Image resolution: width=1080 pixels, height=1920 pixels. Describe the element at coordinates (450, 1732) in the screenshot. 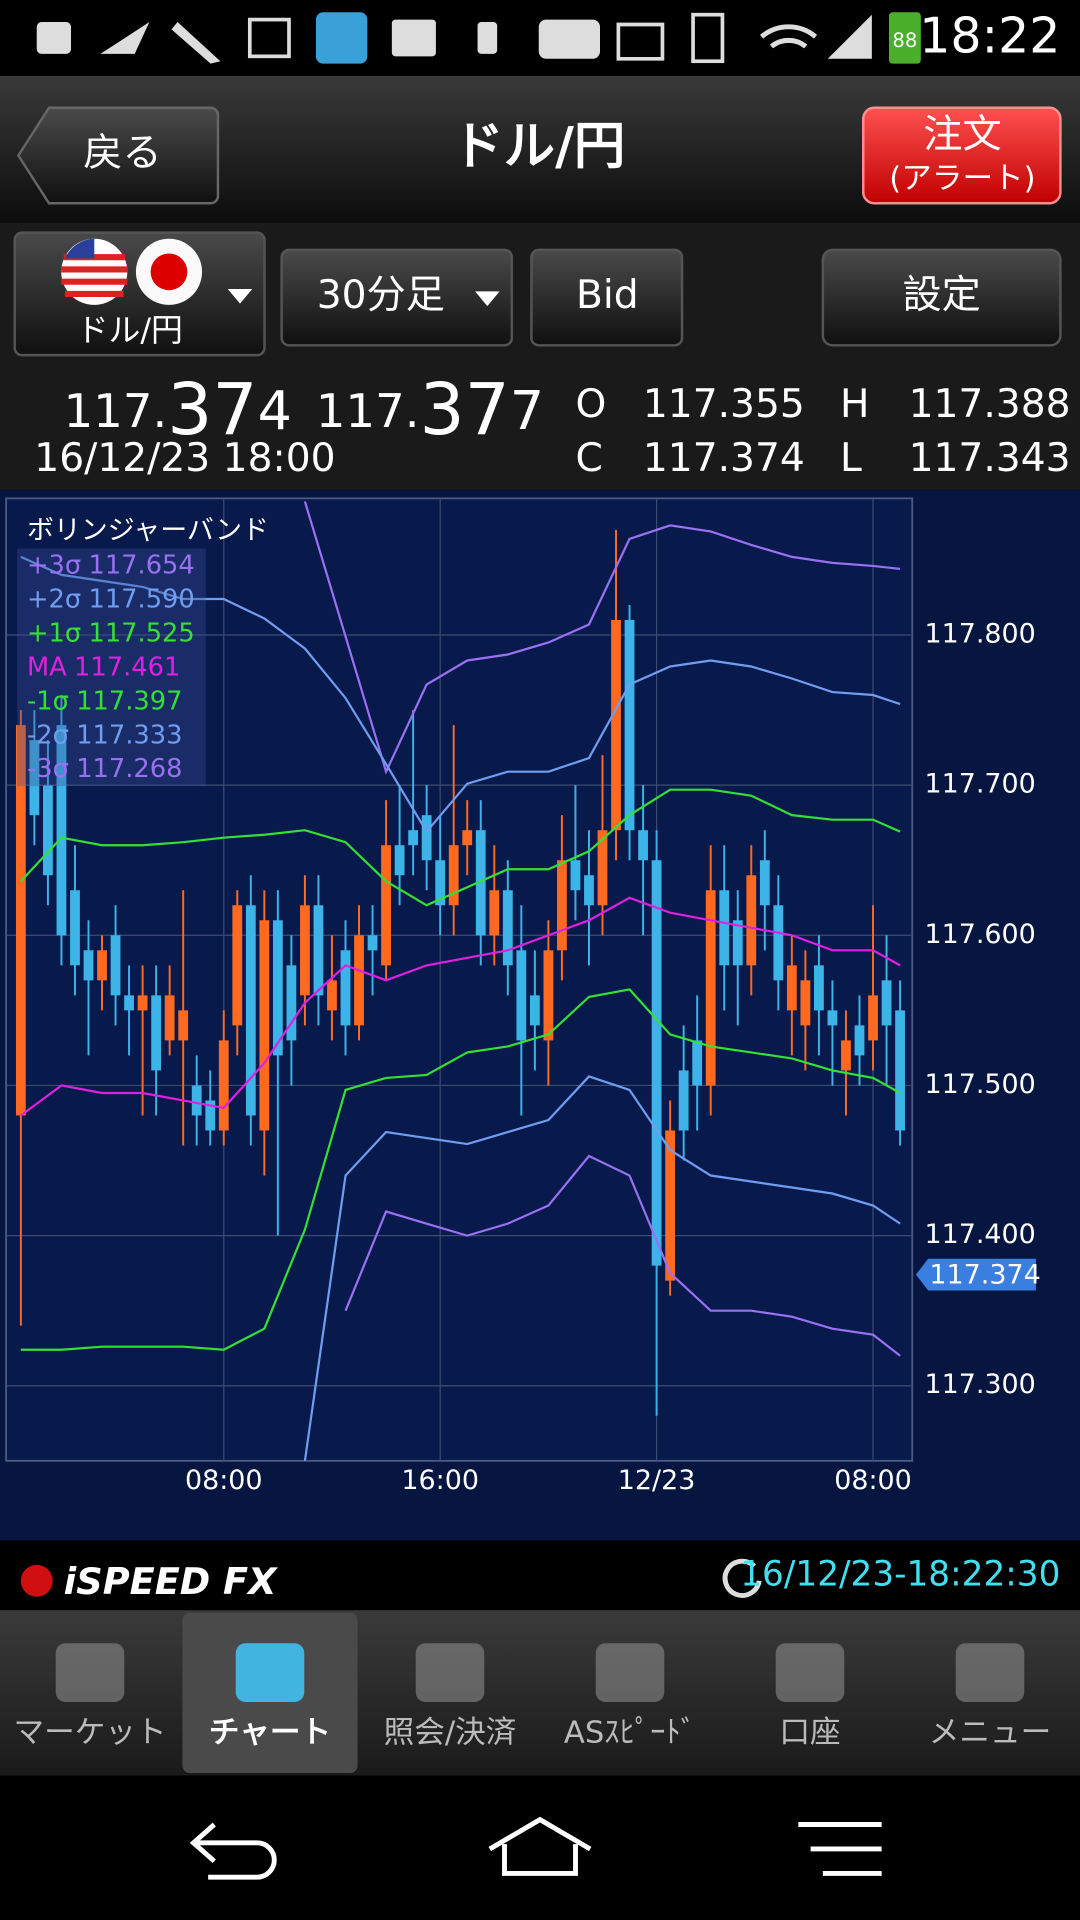

I see `tab-label: 照会/決済` at that location.